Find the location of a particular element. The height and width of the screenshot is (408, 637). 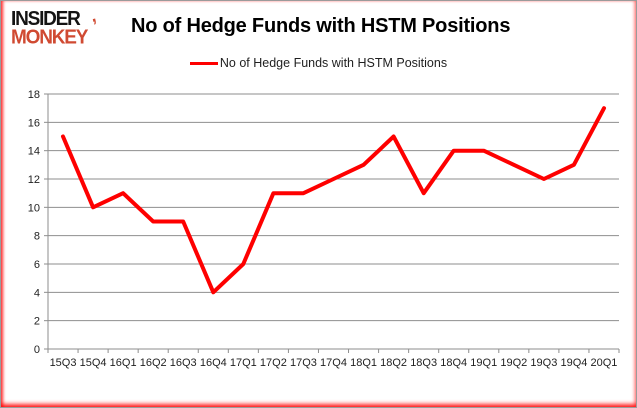

logo-line-insider: INSIDER , is located at coordinates (53, 18).